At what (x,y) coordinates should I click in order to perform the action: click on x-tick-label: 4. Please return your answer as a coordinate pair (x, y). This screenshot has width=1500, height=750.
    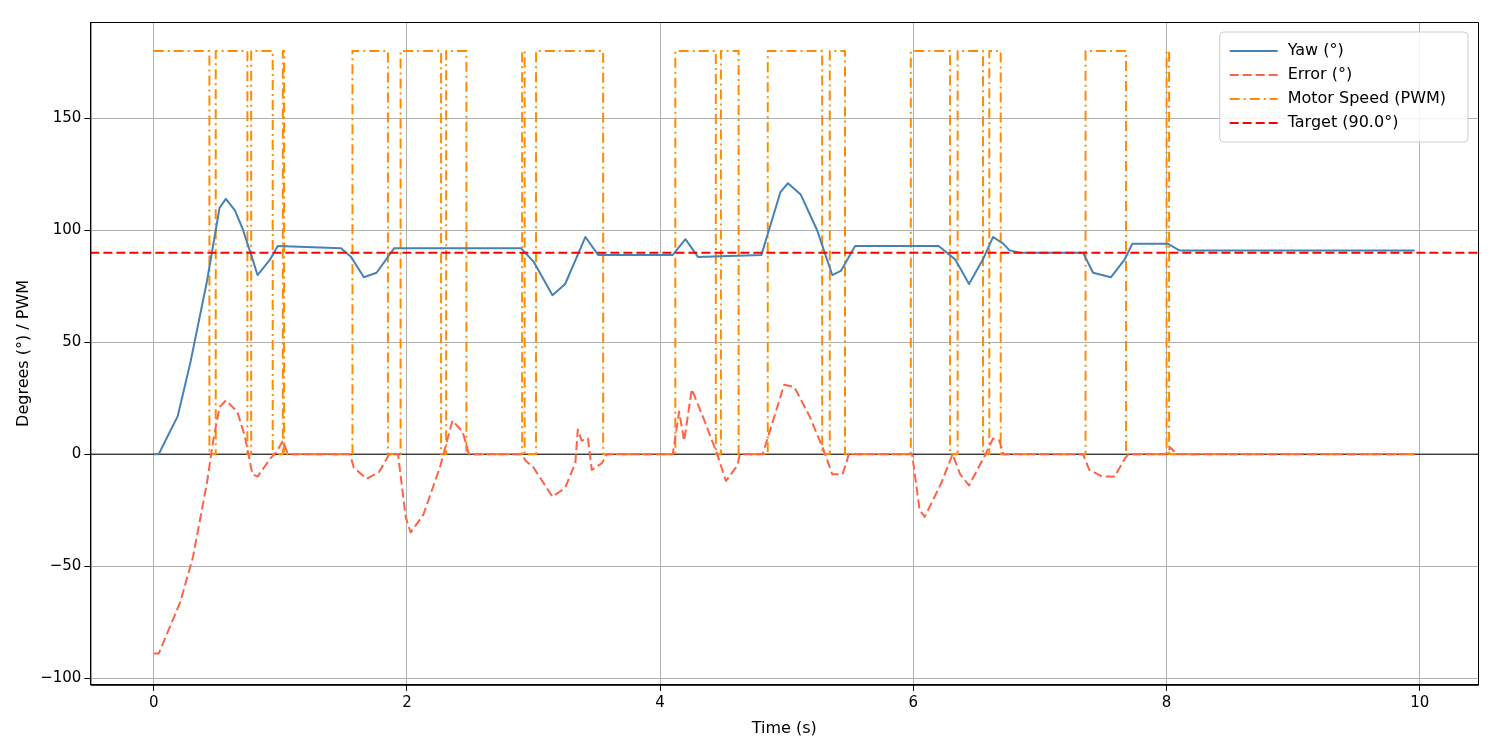
    Looking at the image, I should click on (660, 701).